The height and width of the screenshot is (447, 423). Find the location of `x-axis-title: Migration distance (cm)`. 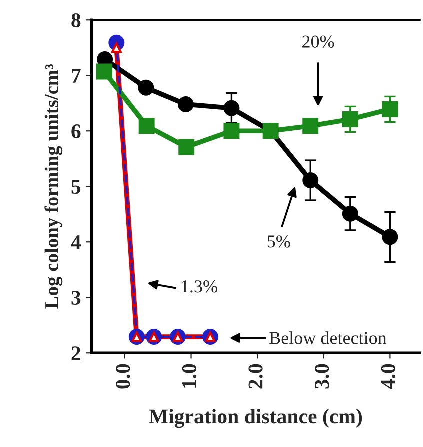

x-axis-title: Migration distance (cm) is located at coordinates (255, 418).